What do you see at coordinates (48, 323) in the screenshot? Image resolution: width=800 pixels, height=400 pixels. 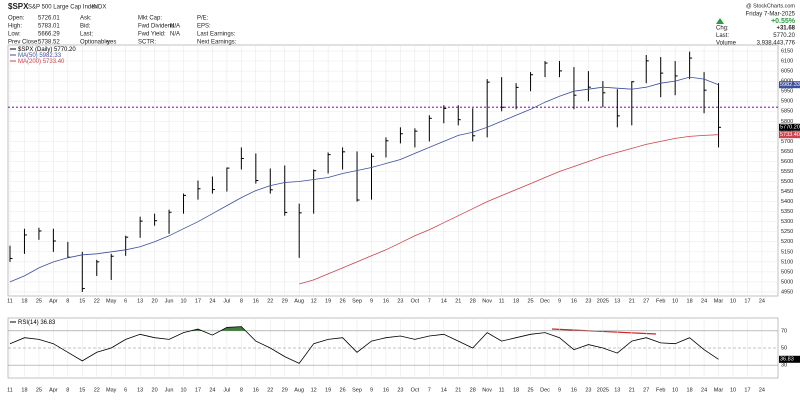 I see `legend-value: 36.83` at bounding box center [48, 323].